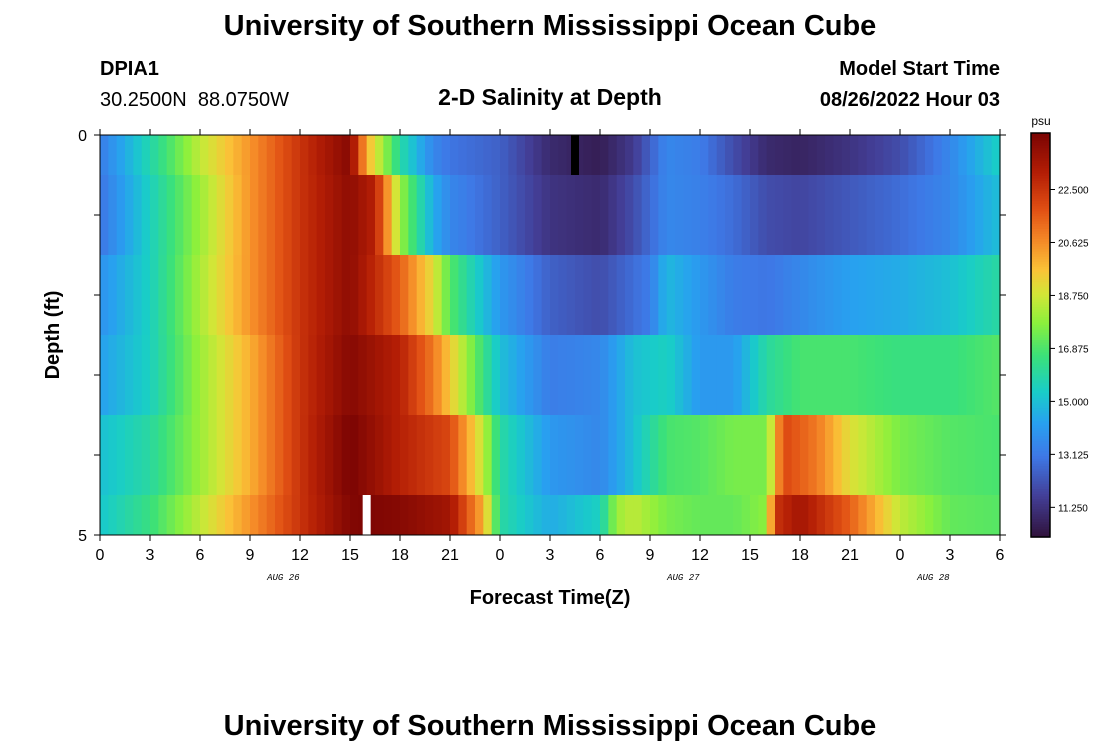  Describe the element at coordinates (82, 136) in the screenshot. I see `y-tick-label: 0` at that location.